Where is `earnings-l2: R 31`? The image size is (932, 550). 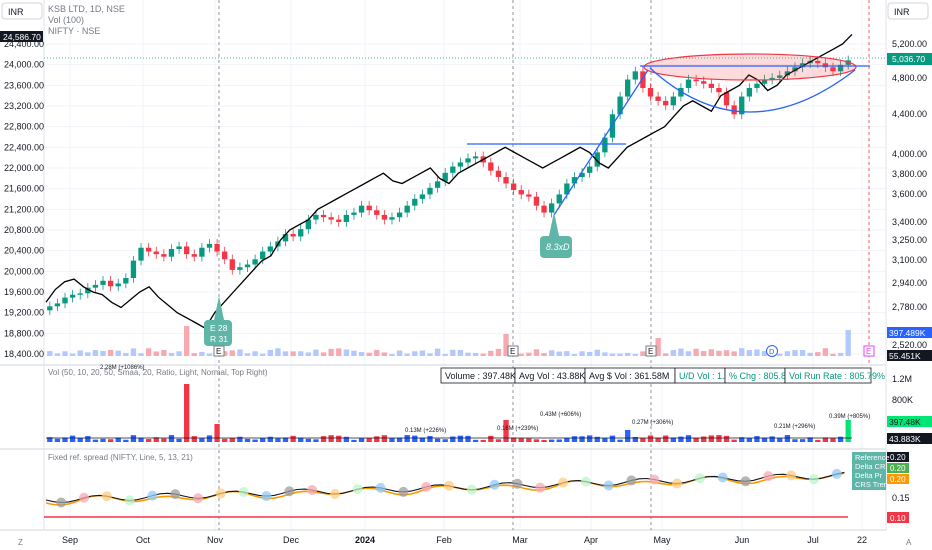 earnings-l2: R 31 is located at coordinates (219, 339).